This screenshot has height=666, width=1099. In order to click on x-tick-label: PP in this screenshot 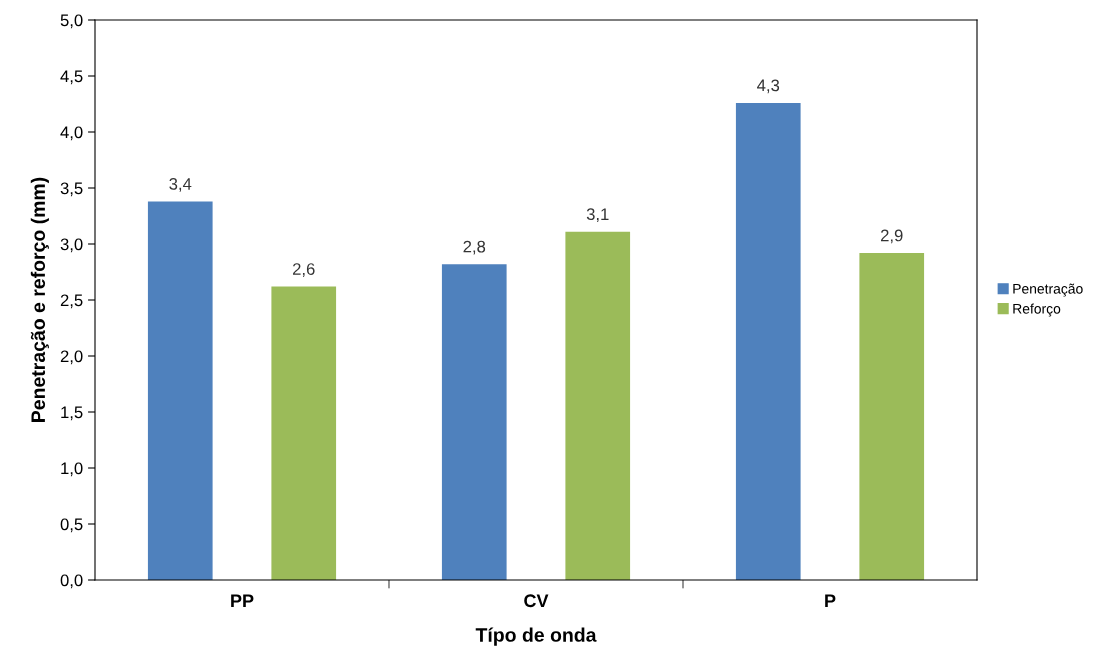, I will do `click(242, 600)`.